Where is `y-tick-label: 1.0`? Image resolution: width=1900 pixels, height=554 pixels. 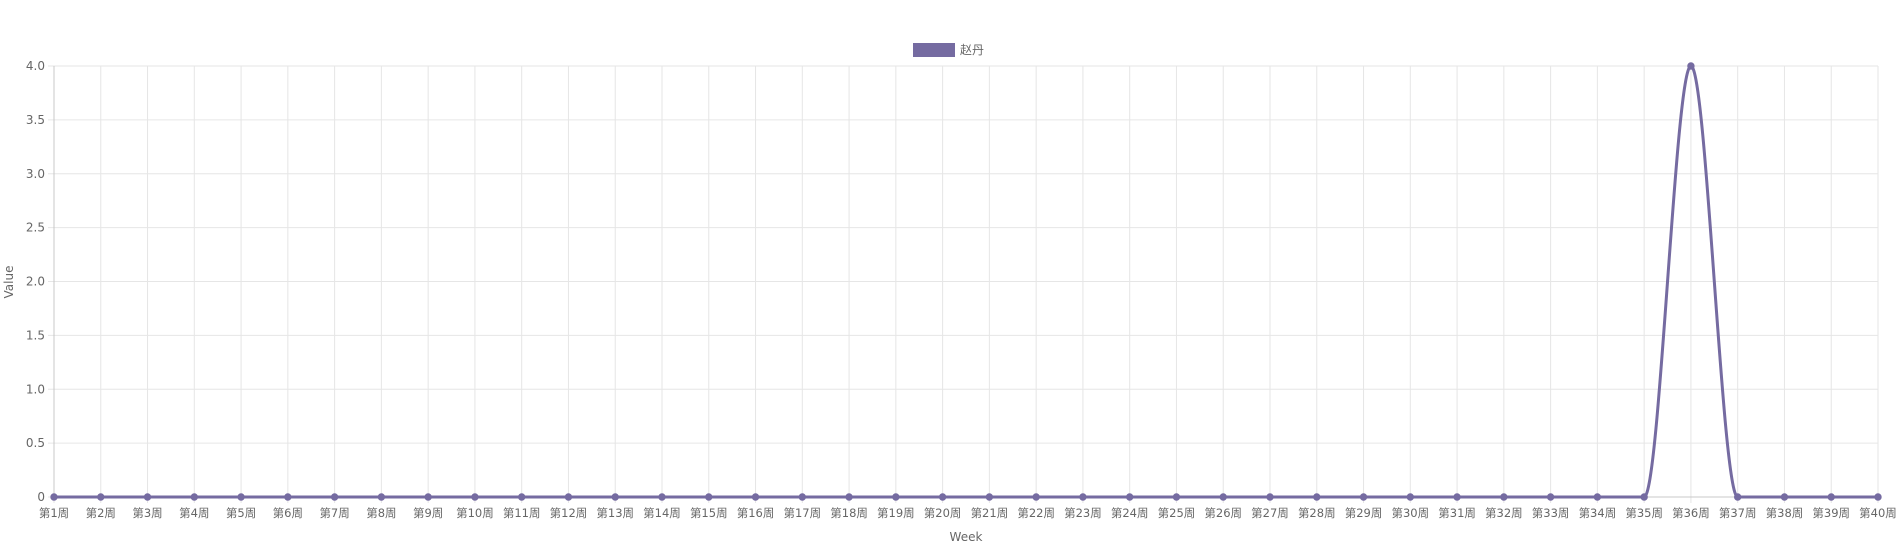 y-tick-label: 1.0 is located at coordinates (35, 389).